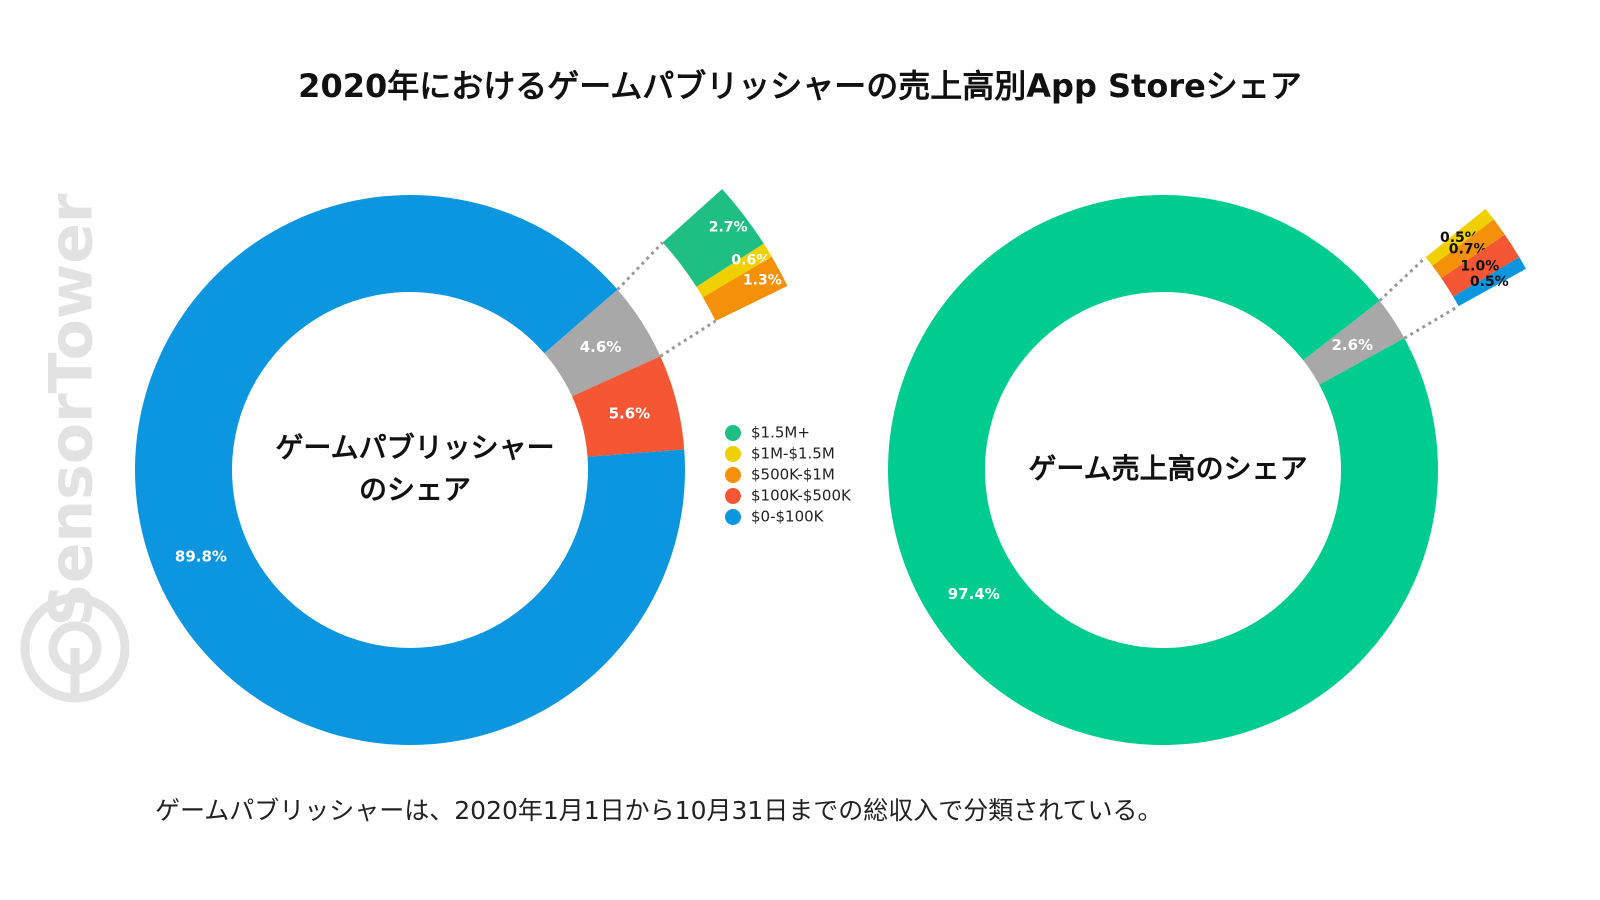 The width and height of the screenshot is (1600, 900). I want to click on center-label: のシェア, so click(415, 489).